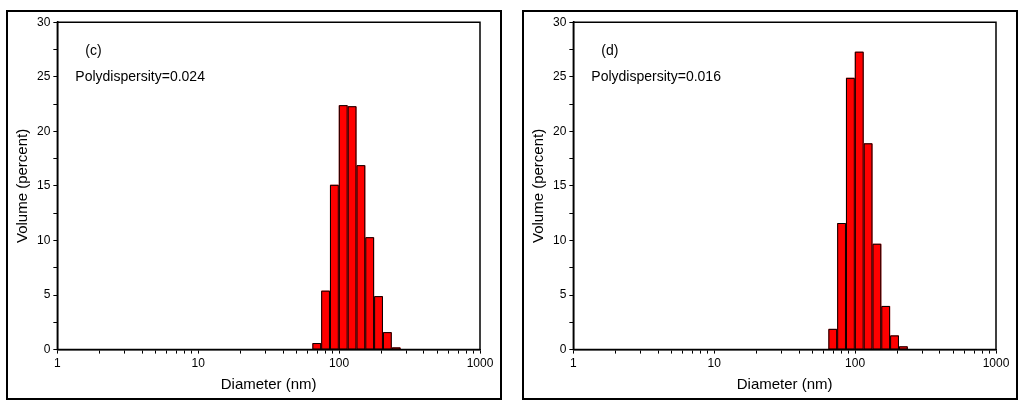 The image size is (1024, 407). I want to click on annotation: Polydispersity=0.016, so click(656, 76).